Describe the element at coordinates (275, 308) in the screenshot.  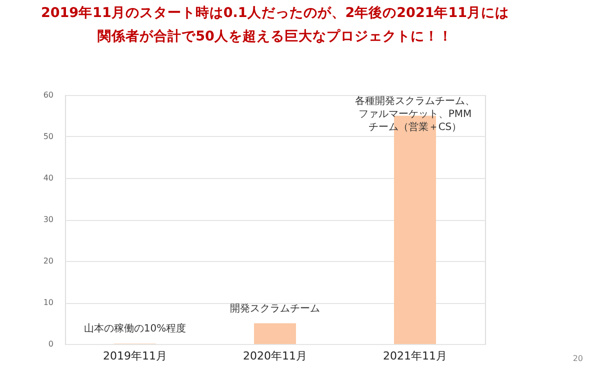
I see `annotation: 開発スクラムチーム` at that location.